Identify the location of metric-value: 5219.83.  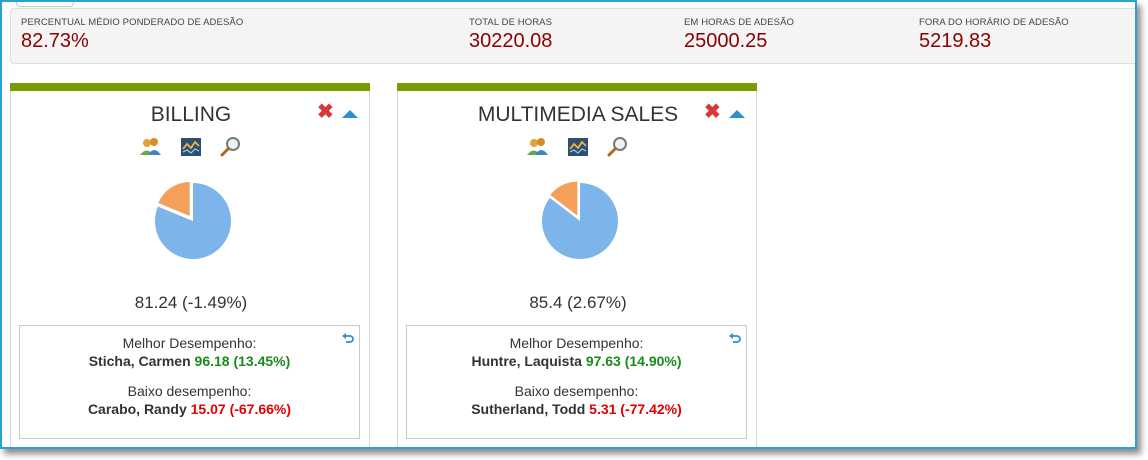
(955, 41).